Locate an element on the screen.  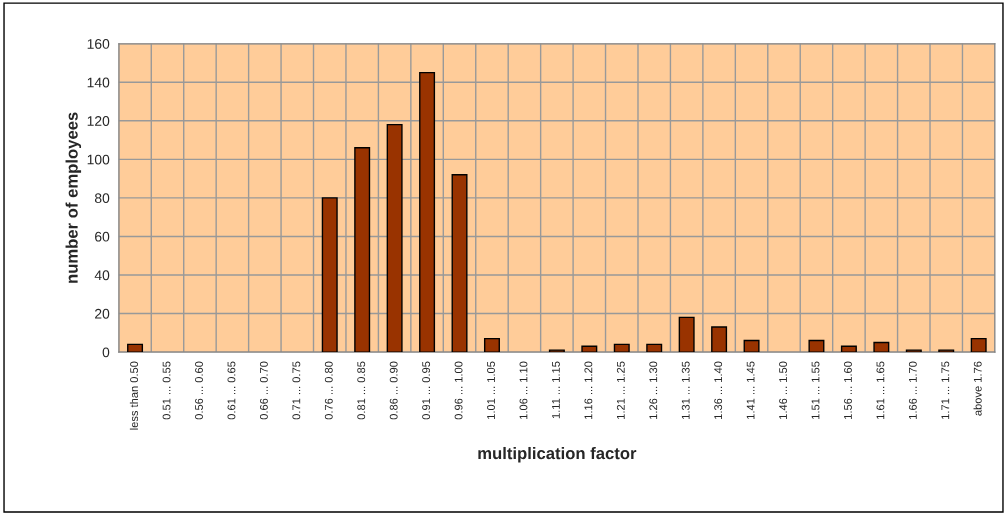
x-tick-label: 1.71 ... 1.75 is located at coordinates (945, 390).